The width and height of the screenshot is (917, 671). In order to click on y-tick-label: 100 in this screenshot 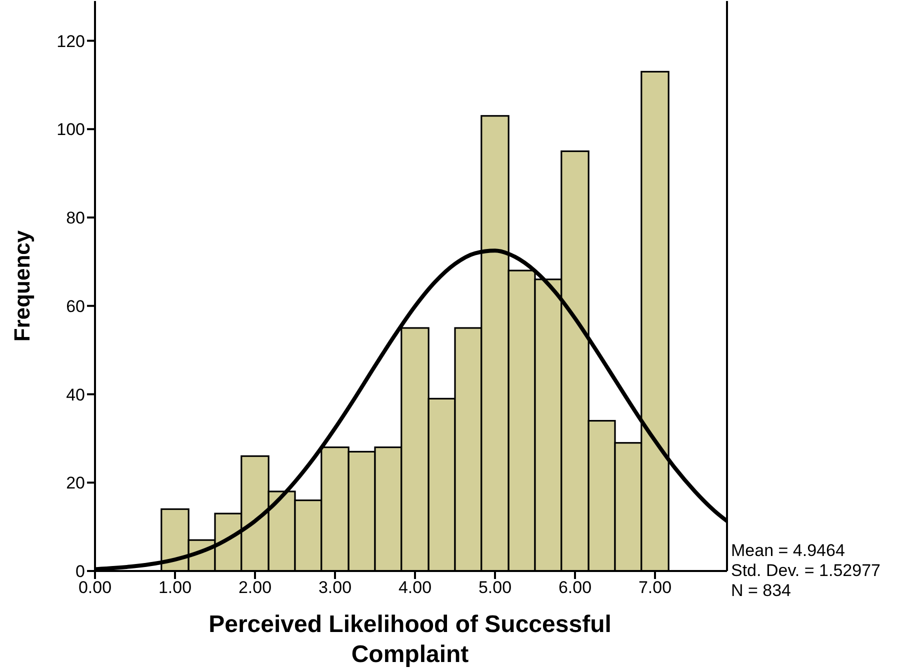, I will do `click(70, 130)`.